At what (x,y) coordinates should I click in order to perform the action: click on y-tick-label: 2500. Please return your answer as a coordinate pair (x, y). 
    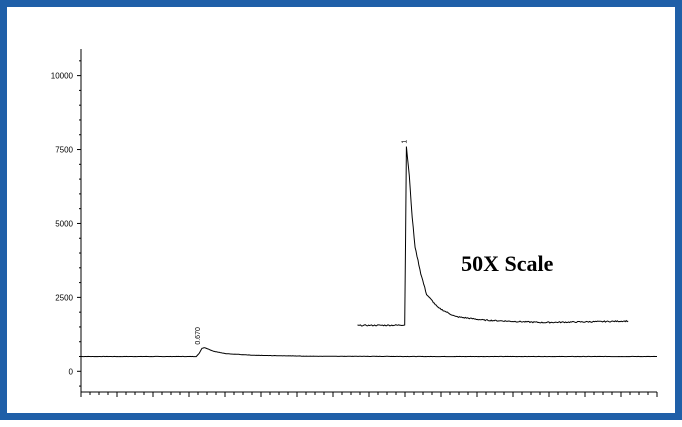
    Looking at the image, I should click on (64, 297).